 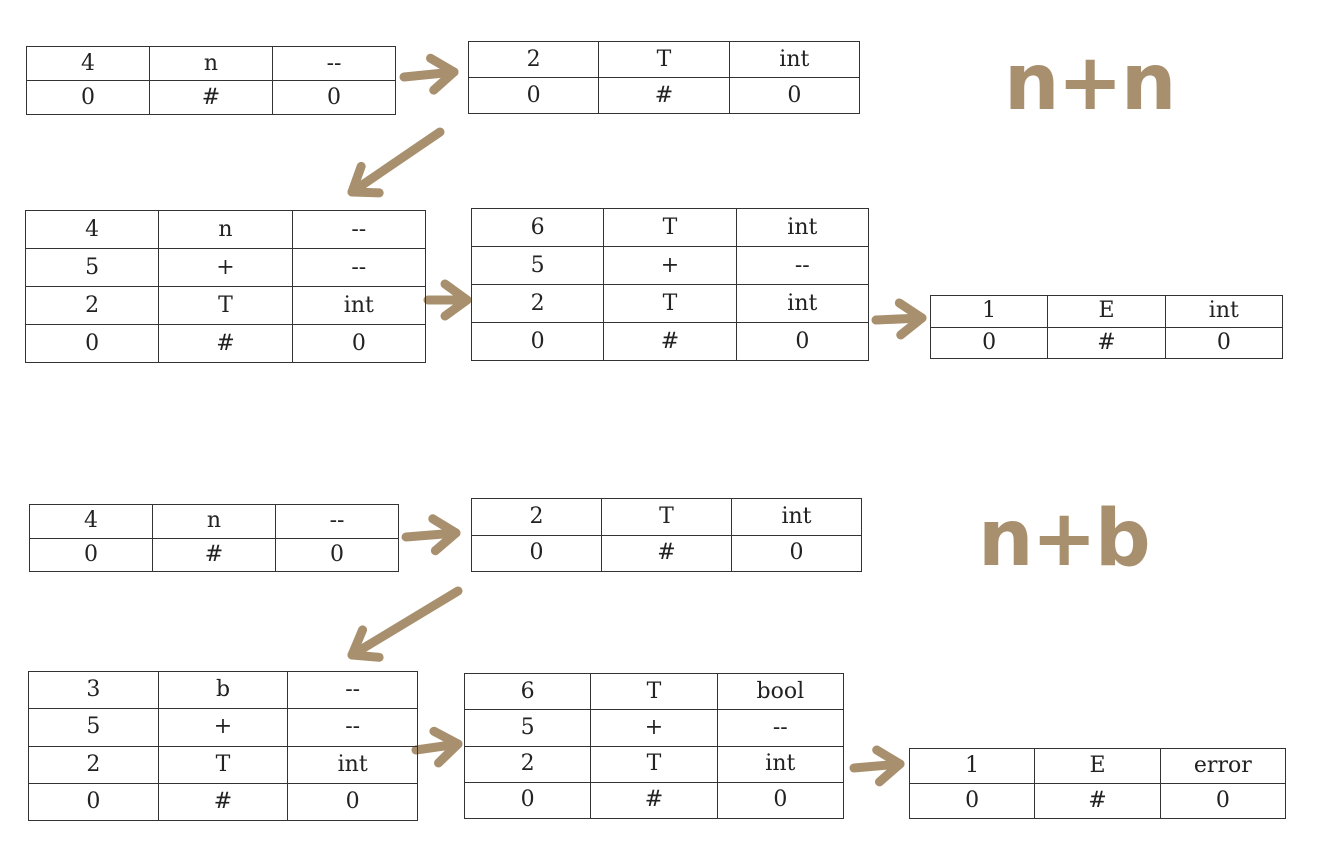 I want to click on arrow-right-1-icon, so click(x=429, y=74).